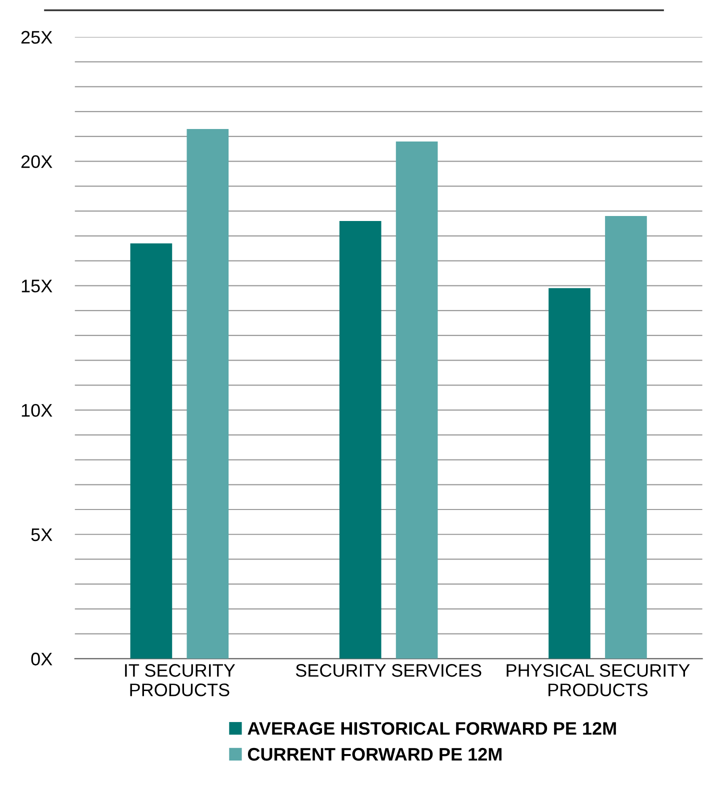  What do you see at coordinates (598, 680) in the screenshot?
I see `x-tick-label: PHYSICAL SECURITY PRODUCTS` at bounding box center [598, 680].